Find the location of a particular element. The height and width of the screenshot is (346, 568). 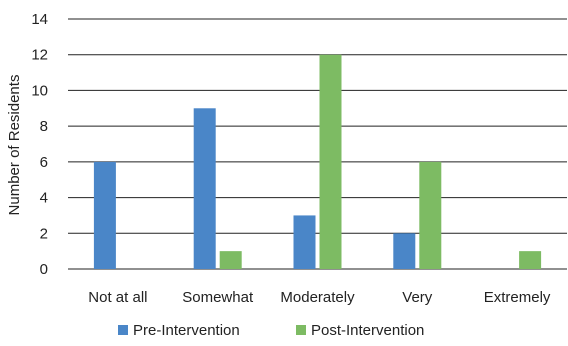

x-tick-label-extremely: Extremely is located at coordinates (517, 297).